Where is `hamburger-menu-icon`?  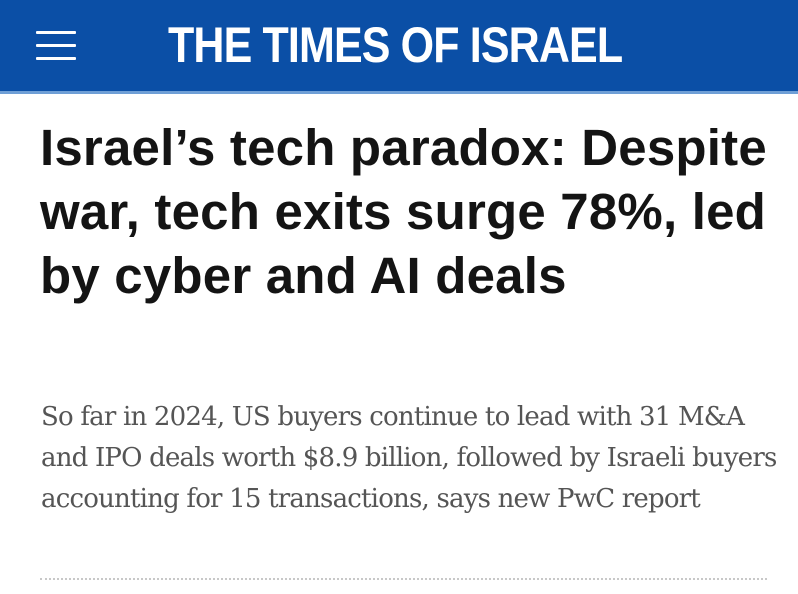
hamburger-menu-icon is located at coordinates (55, 46).